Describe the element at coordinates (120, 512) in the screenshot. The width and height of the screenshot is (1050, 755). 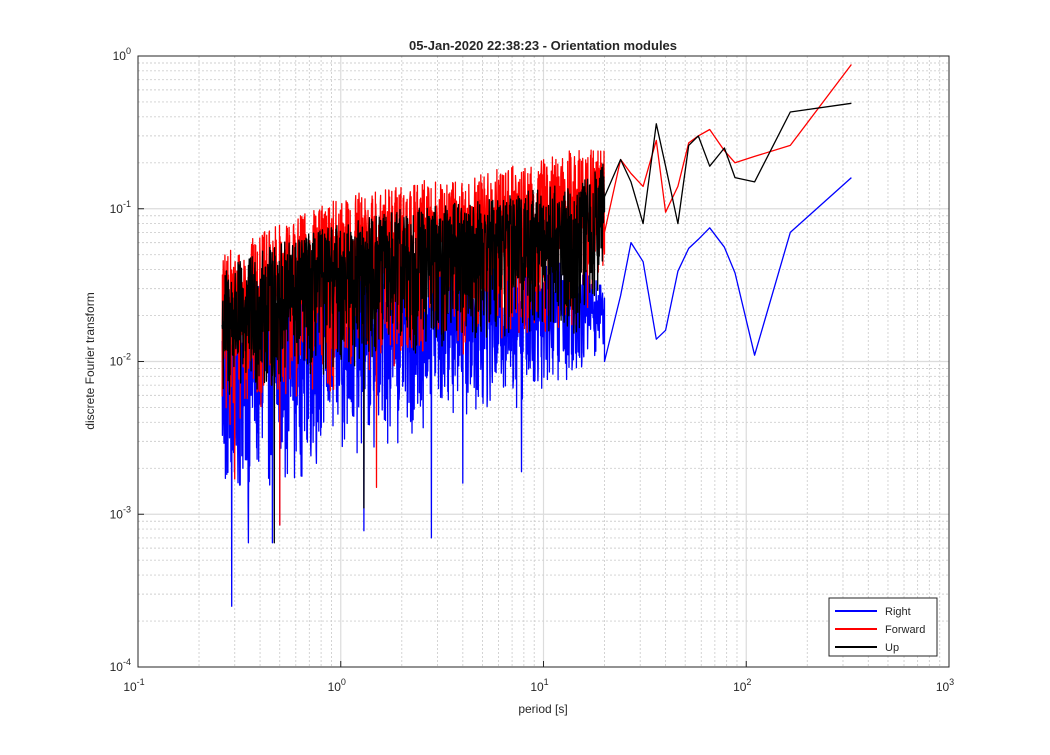
I see `y-tick-label: 10⁻³` at that location.